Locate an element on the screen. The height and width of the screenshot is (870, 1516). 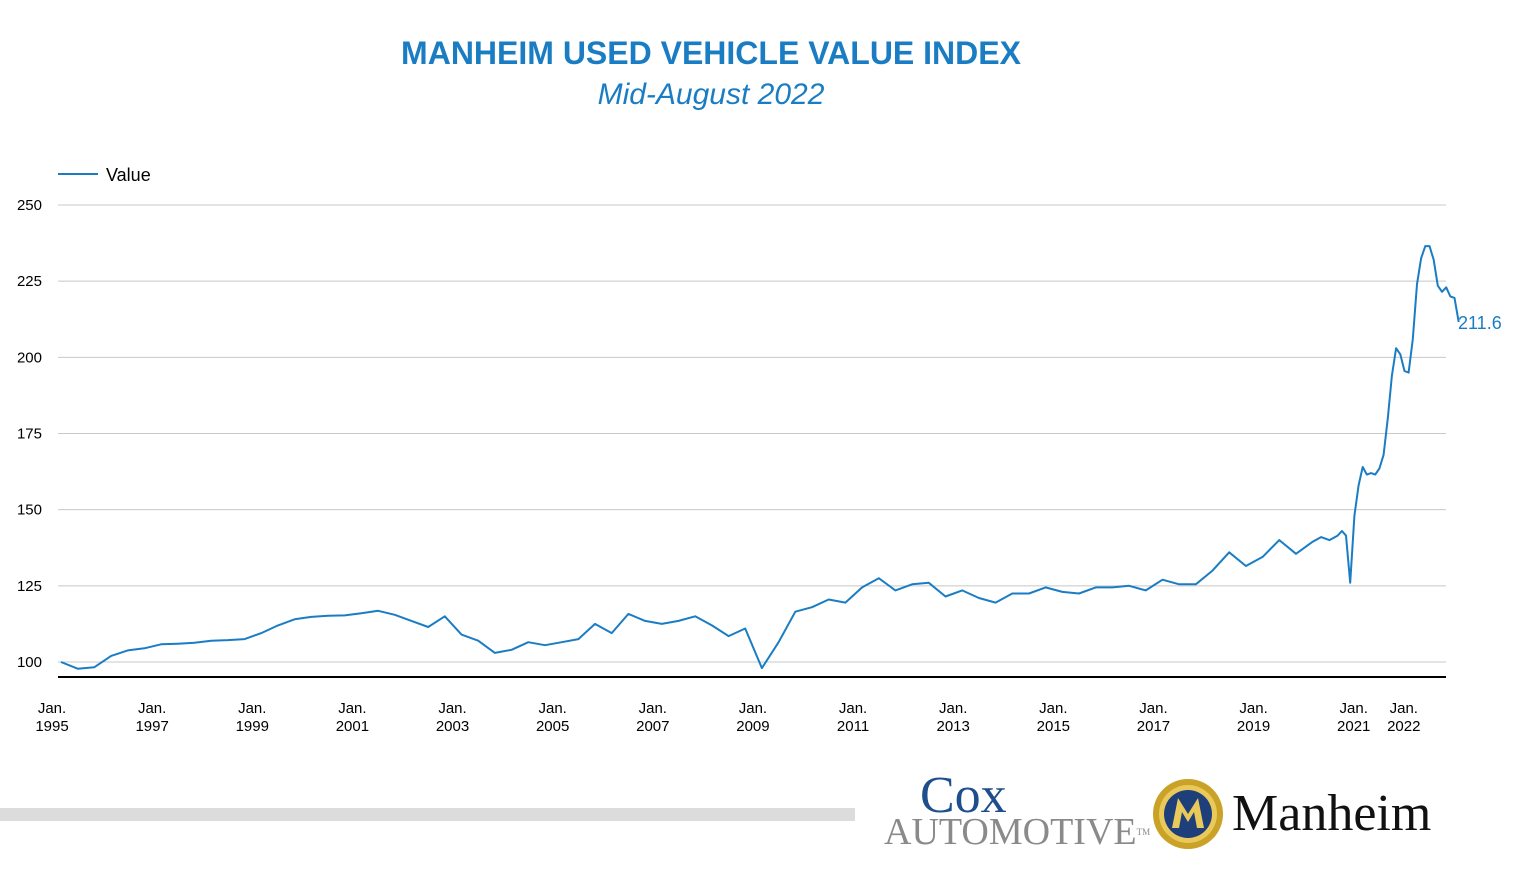
chart-title: MANHEIM USED VEHICLE VALUE INDEX is located at coordinates (711, 53).